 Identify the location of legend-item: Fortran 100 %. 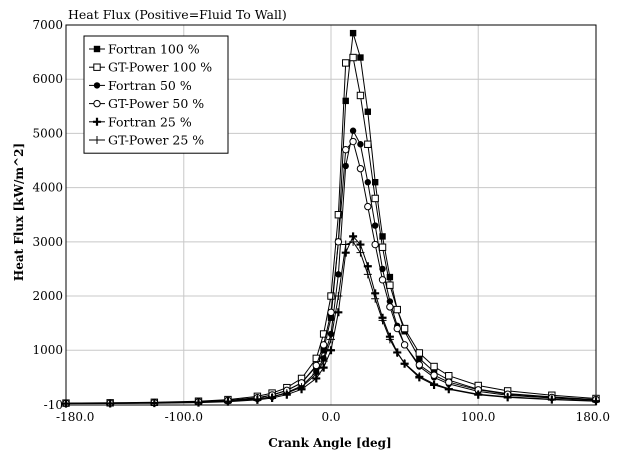
(144, 49).